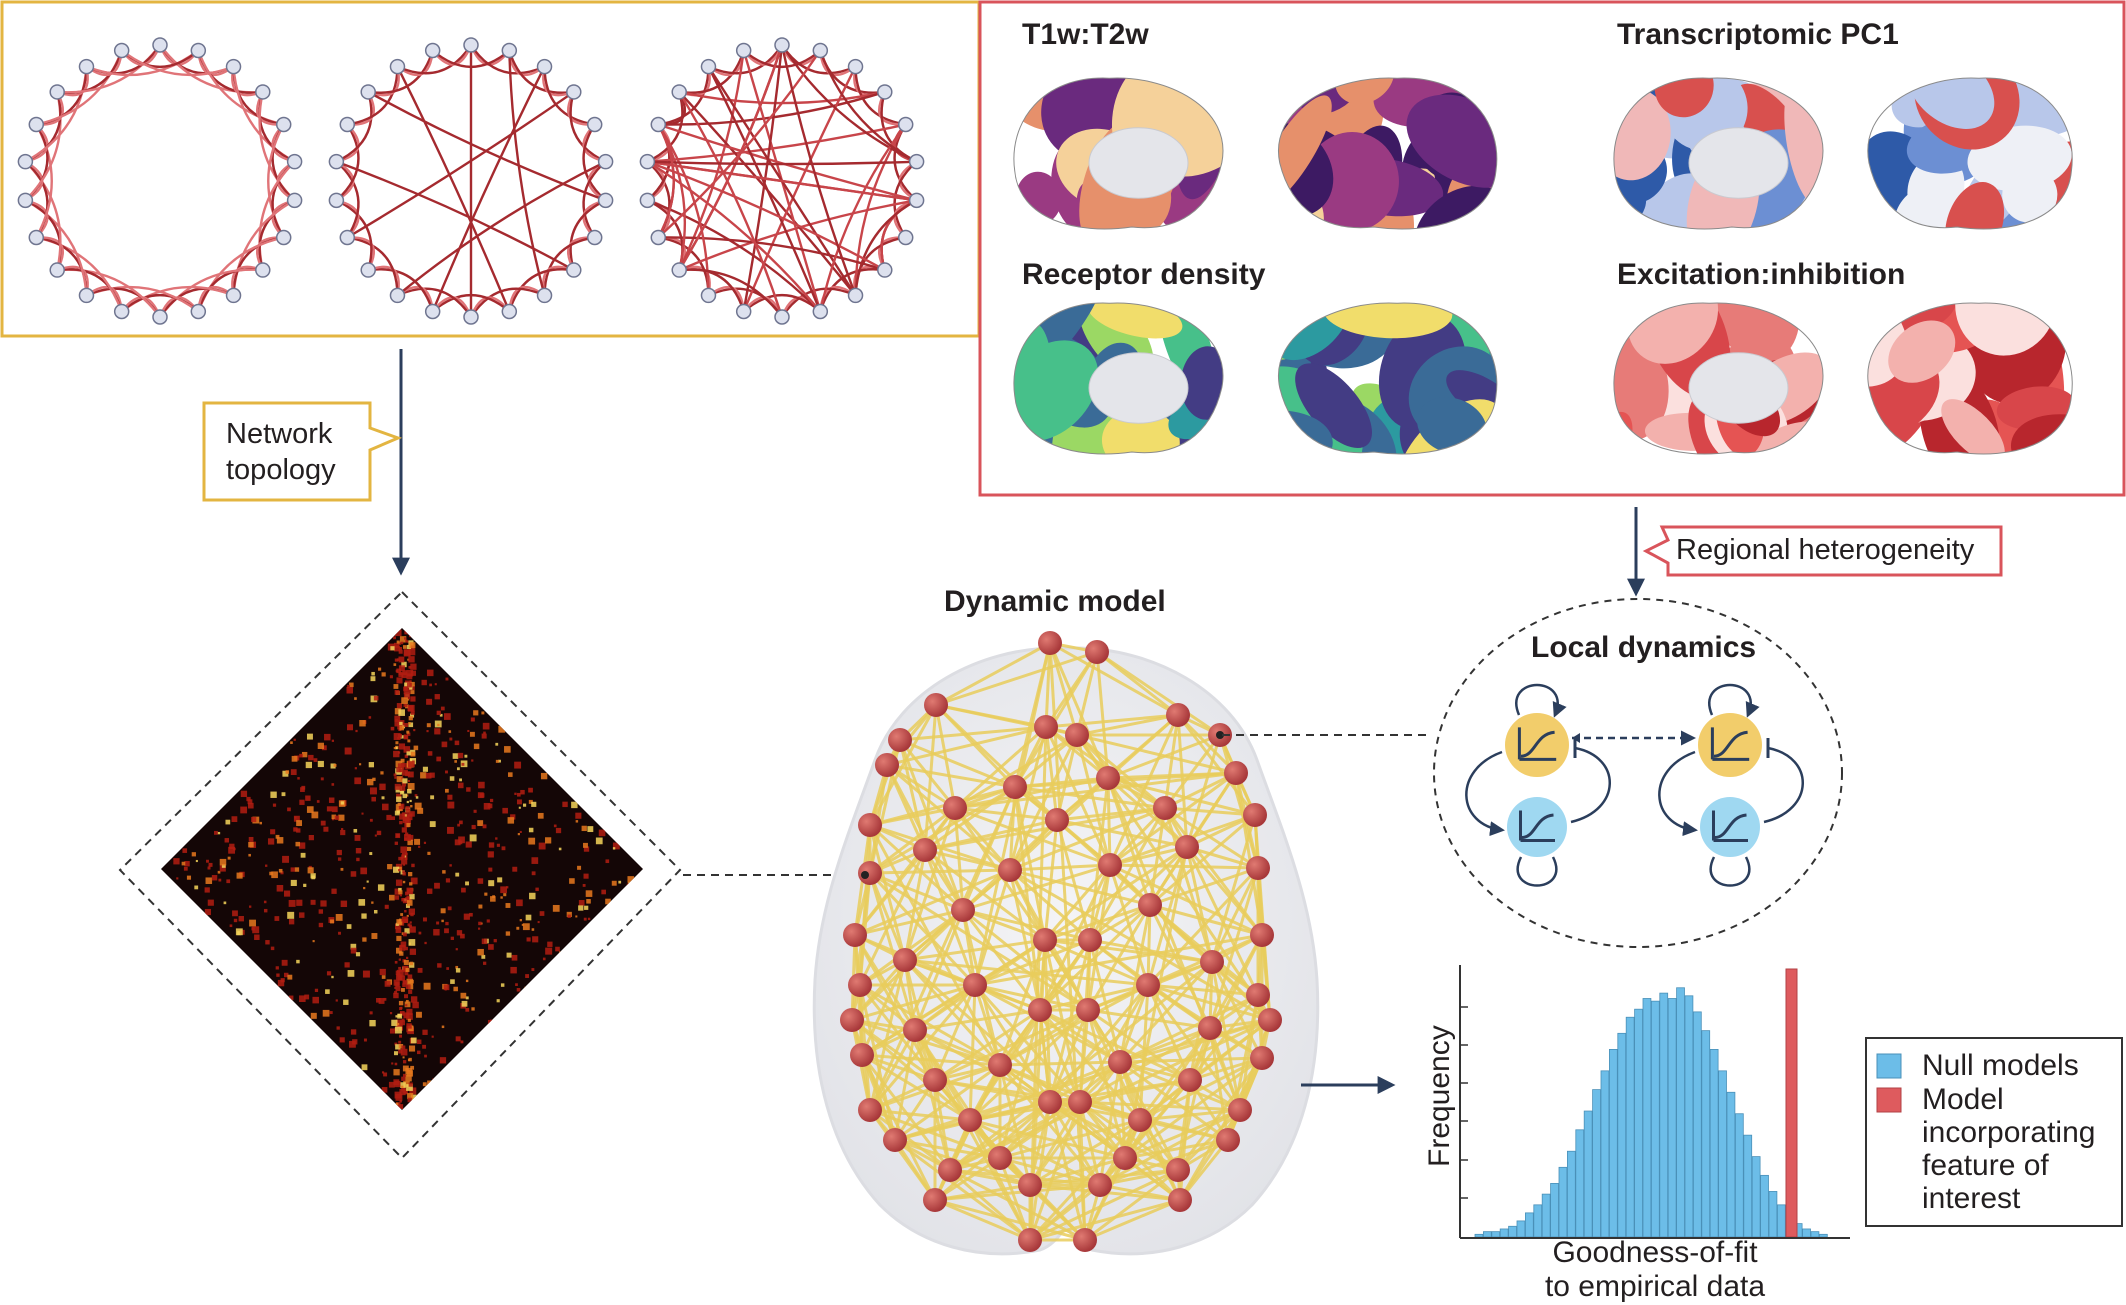  Describe the element at coordinates (1485, 793) in the screenshot. I see `excitation-to-inhibition` at that location.